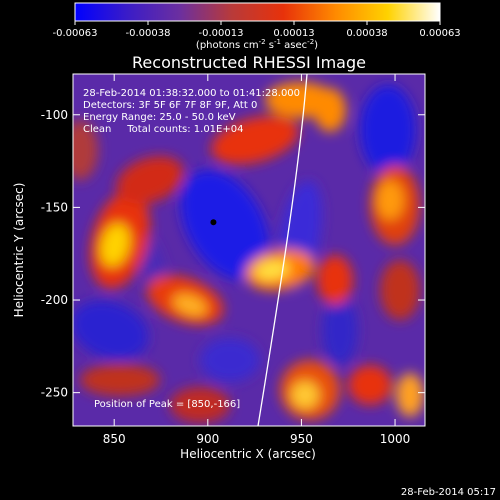 This screenshot has width=500, height=500. What do you see at coordinates (159, 117) in the screenshot?
I see `annotation-energy: Energy Range: 25.0 - 50.0 keV` at bounding box center [159, 117].